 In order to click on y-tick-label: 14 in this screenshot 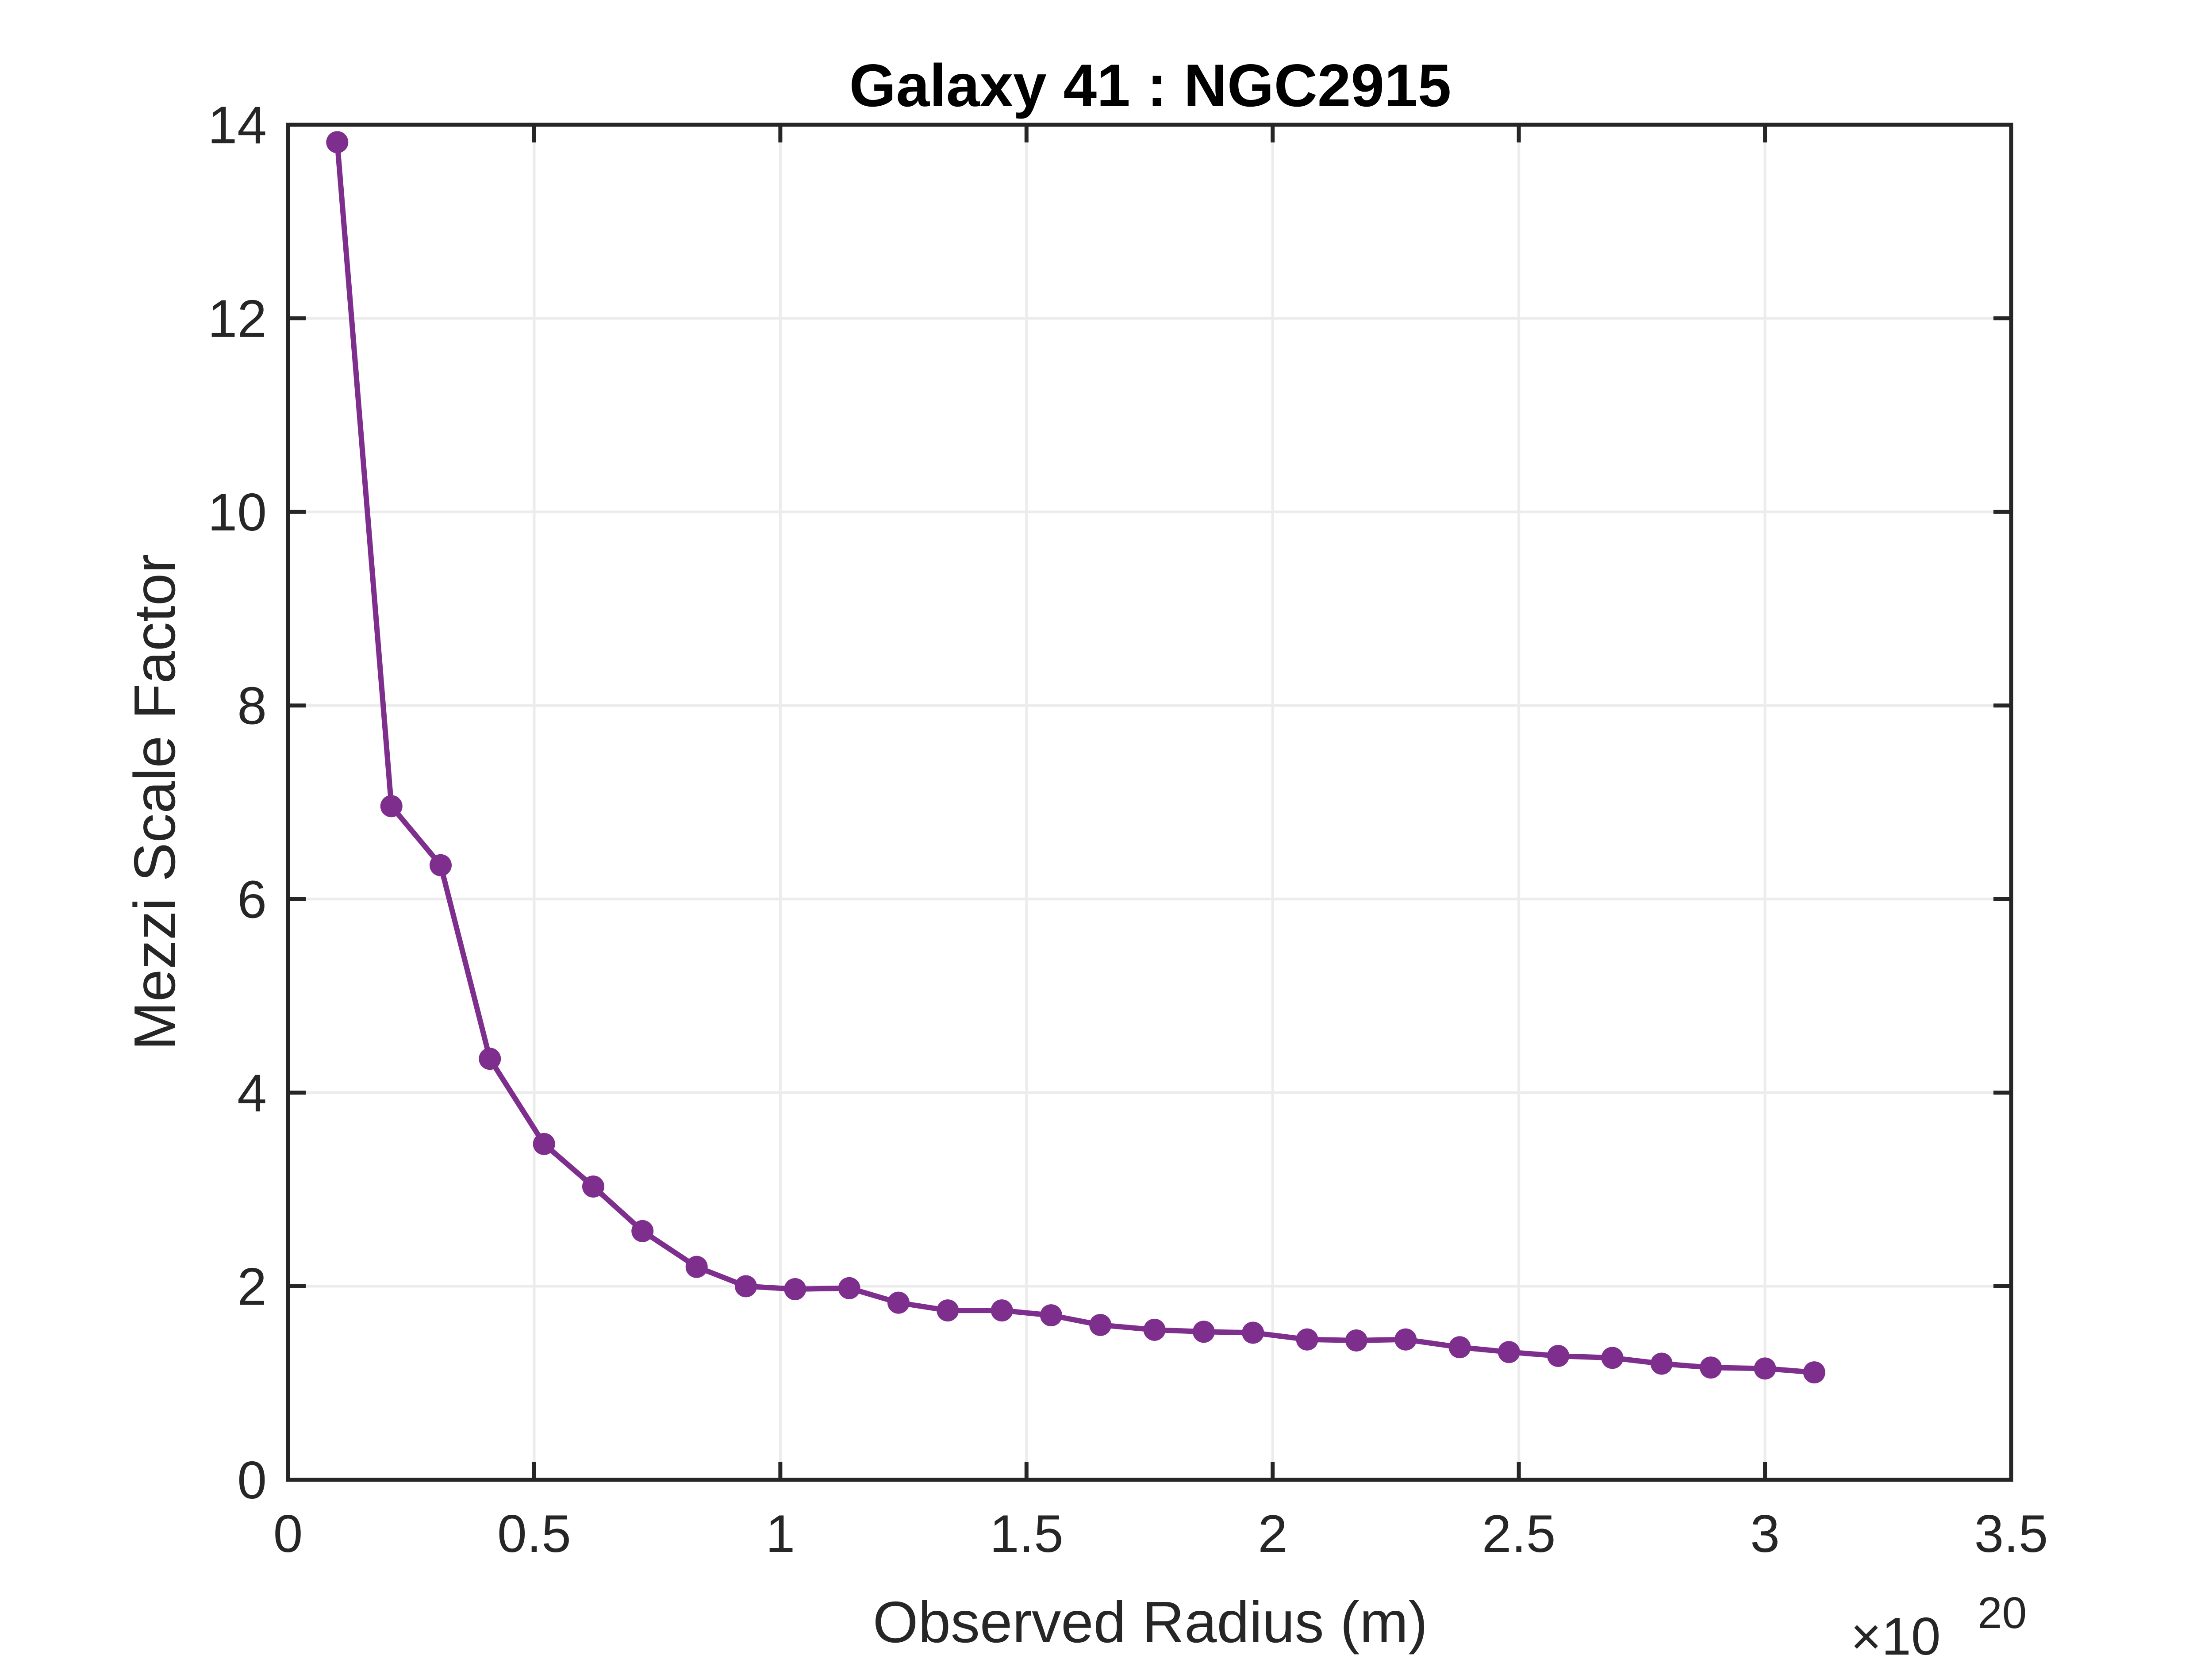, I will do `click(238, 126)`.